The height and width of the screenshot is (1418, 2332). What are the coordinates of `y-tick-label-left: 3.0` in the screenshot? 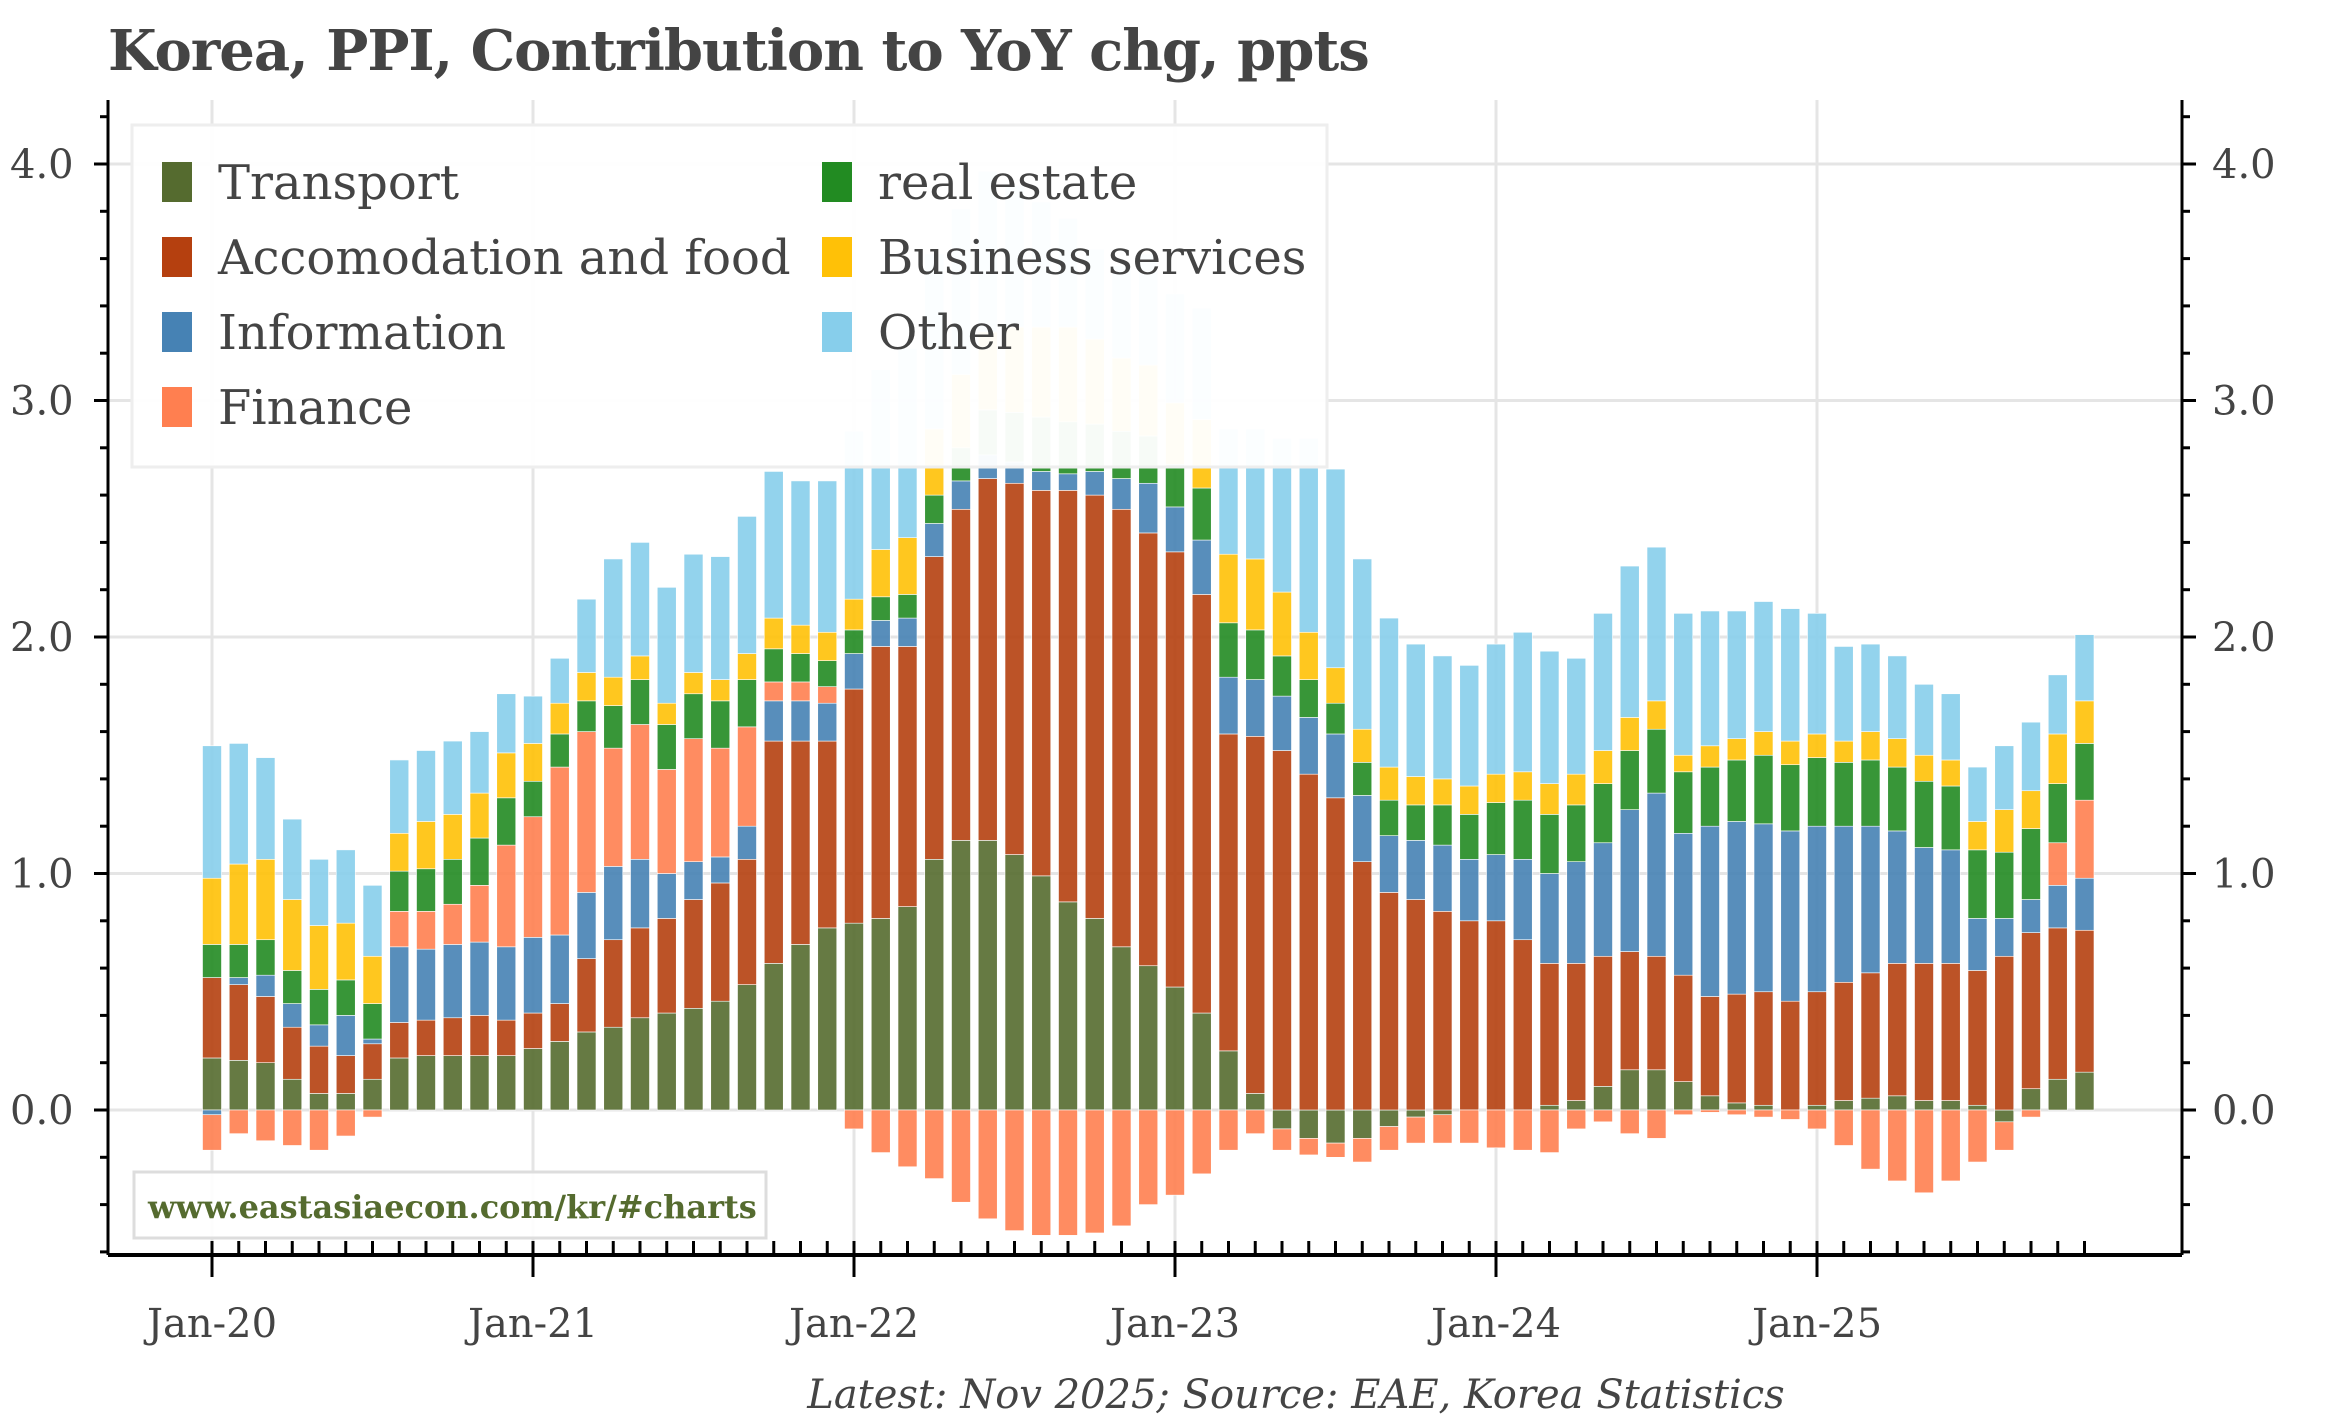 It's located at (42, 402).